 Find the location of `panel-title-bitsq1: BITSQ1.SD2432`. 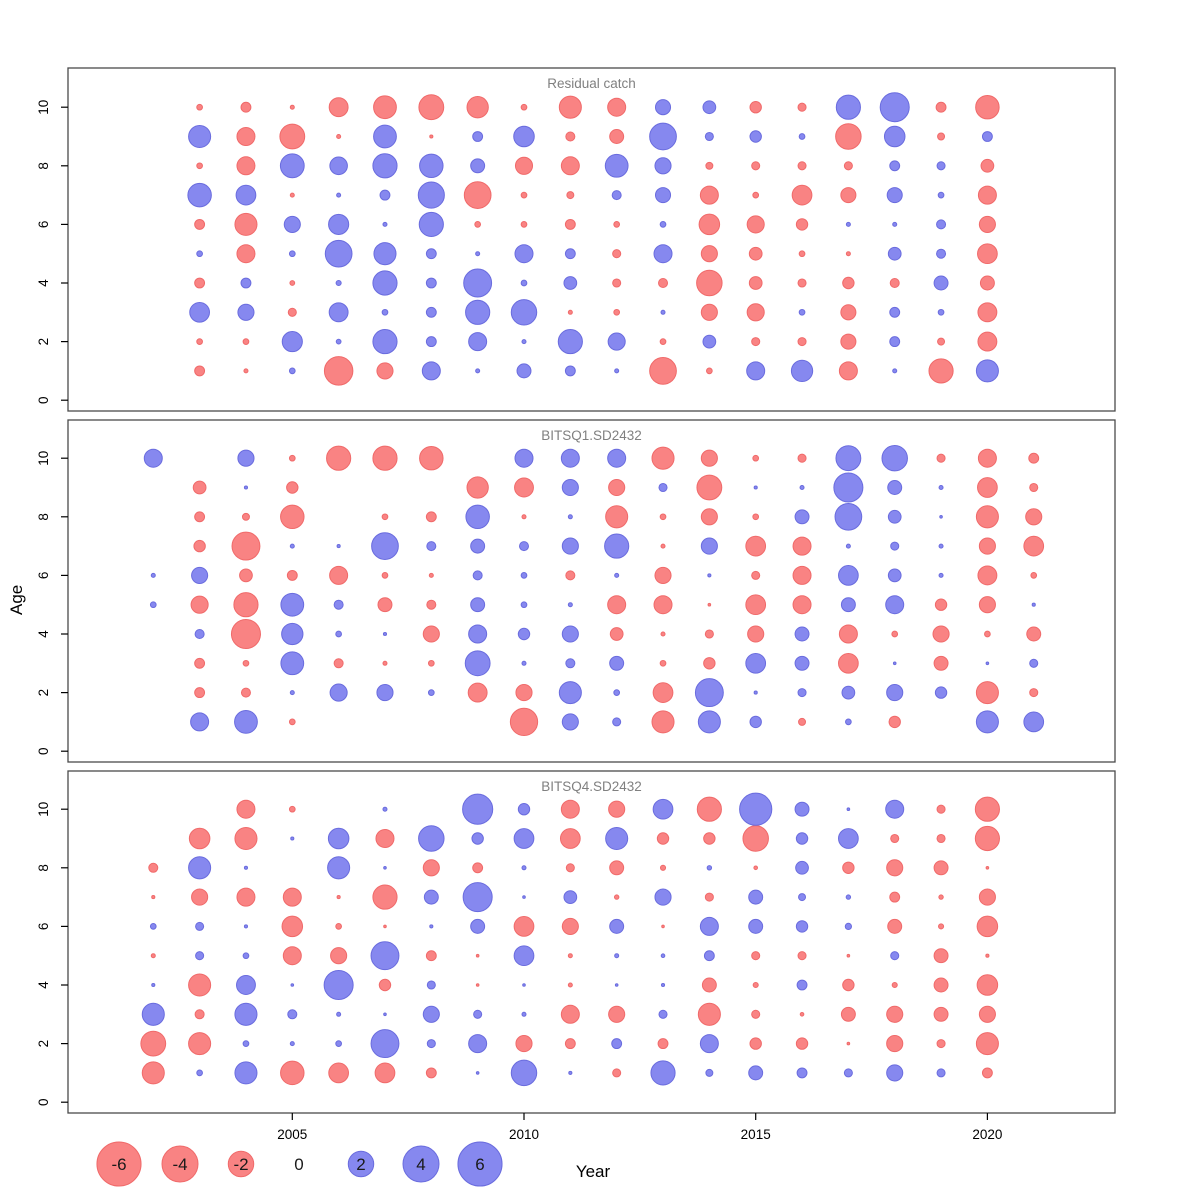

panel-title-bitsq1: BITSQ1.SD2432 is located at coordinates (591, 435).